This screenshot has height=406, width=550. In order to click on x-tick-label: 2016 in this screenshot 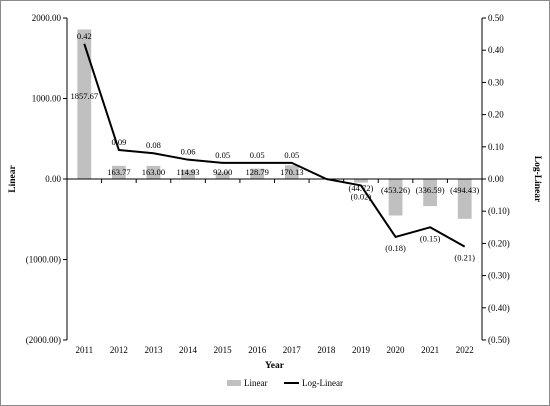, I will do `click(257, 350)`.